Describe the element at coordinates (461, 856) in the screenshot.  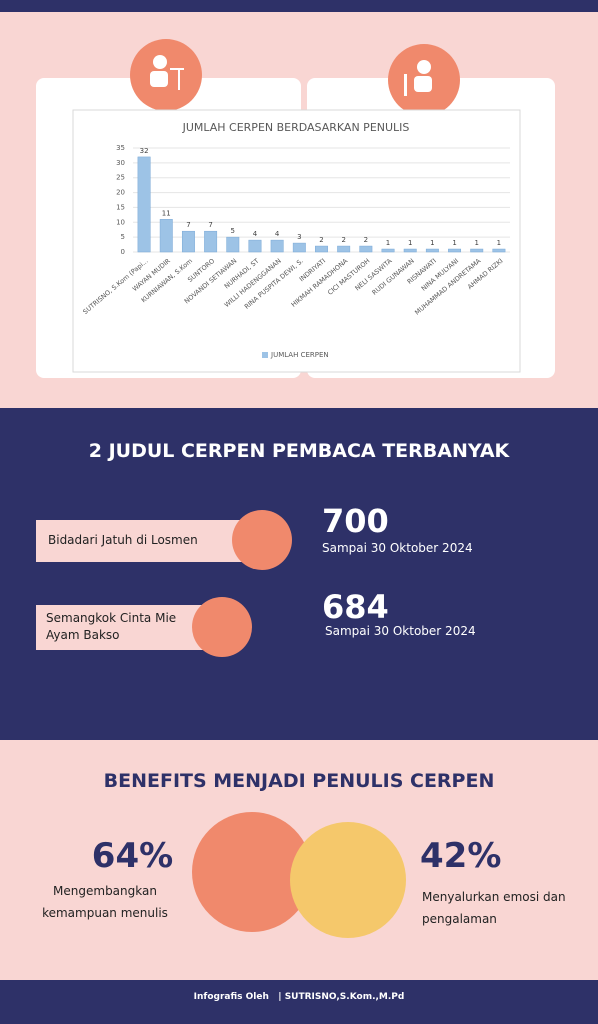
I see `percent: 42%` at that location.